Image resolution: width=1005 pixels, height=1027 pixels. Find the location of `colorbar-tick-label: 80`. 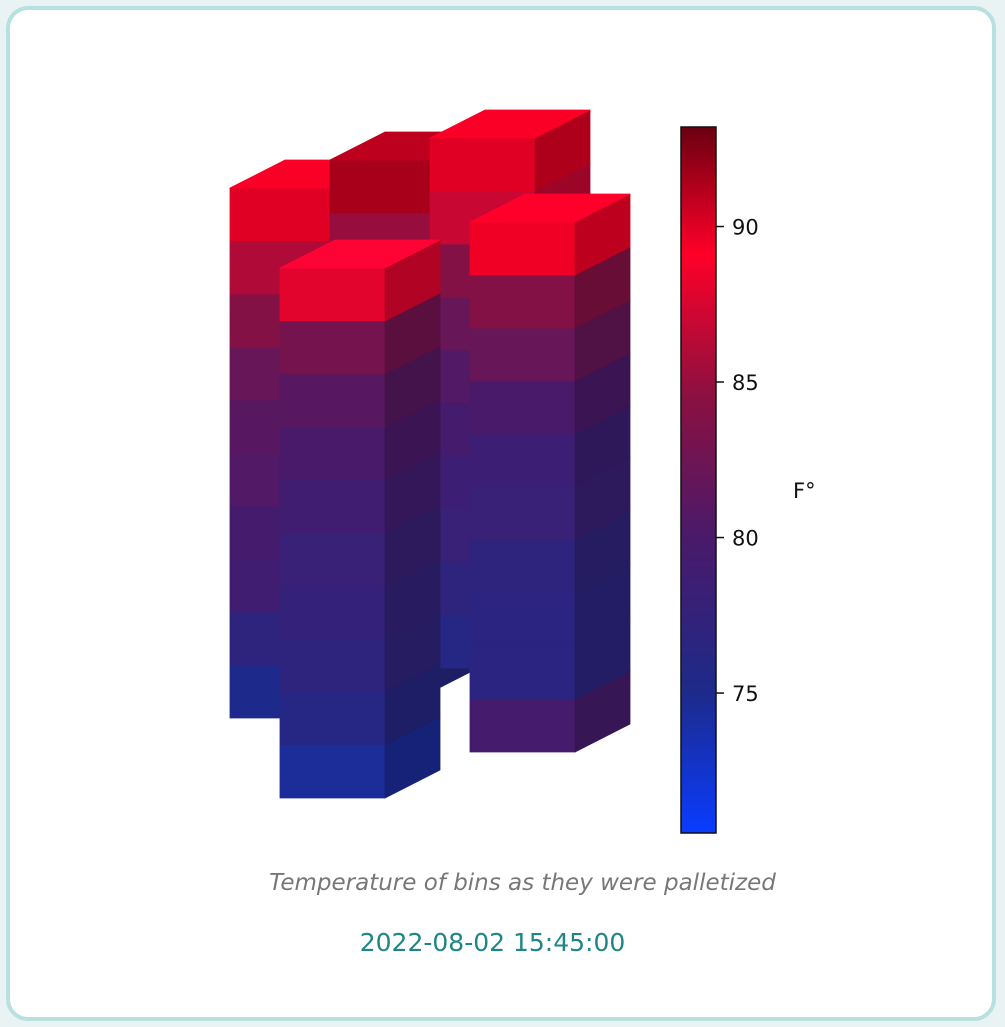

colorbar-tick-label: 80 is located at coordinates (745, 539).